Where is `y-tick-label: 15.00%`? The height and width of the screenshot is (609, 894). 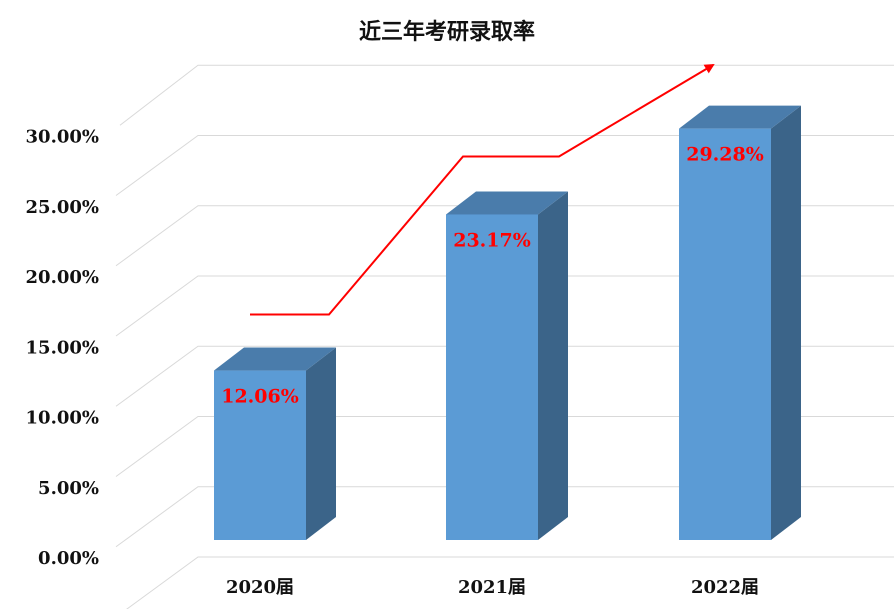
y-tick-label: 15.00% is located at coordinates (62, 347).